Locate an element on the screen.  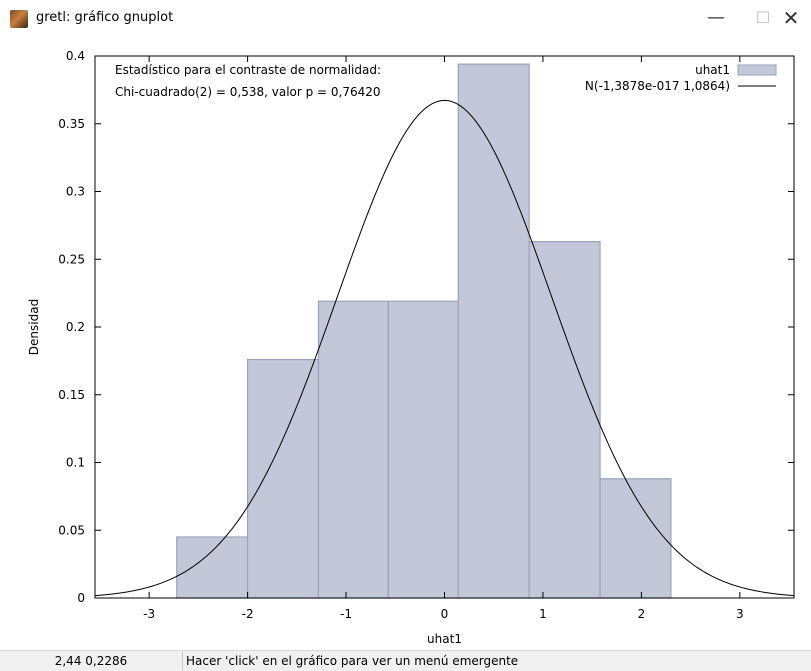
cursor-coordinates: 2,44 0,2286 is located at coordinates (91, 661).